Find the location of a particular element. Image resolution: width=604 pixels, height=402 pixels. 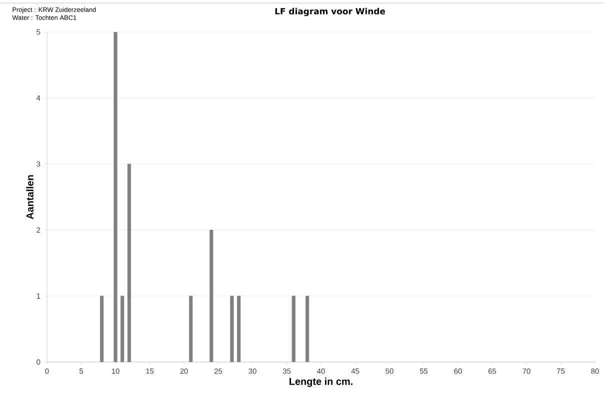

chart-title: LF diagram voor Winde is located at coordinates (330, 12).